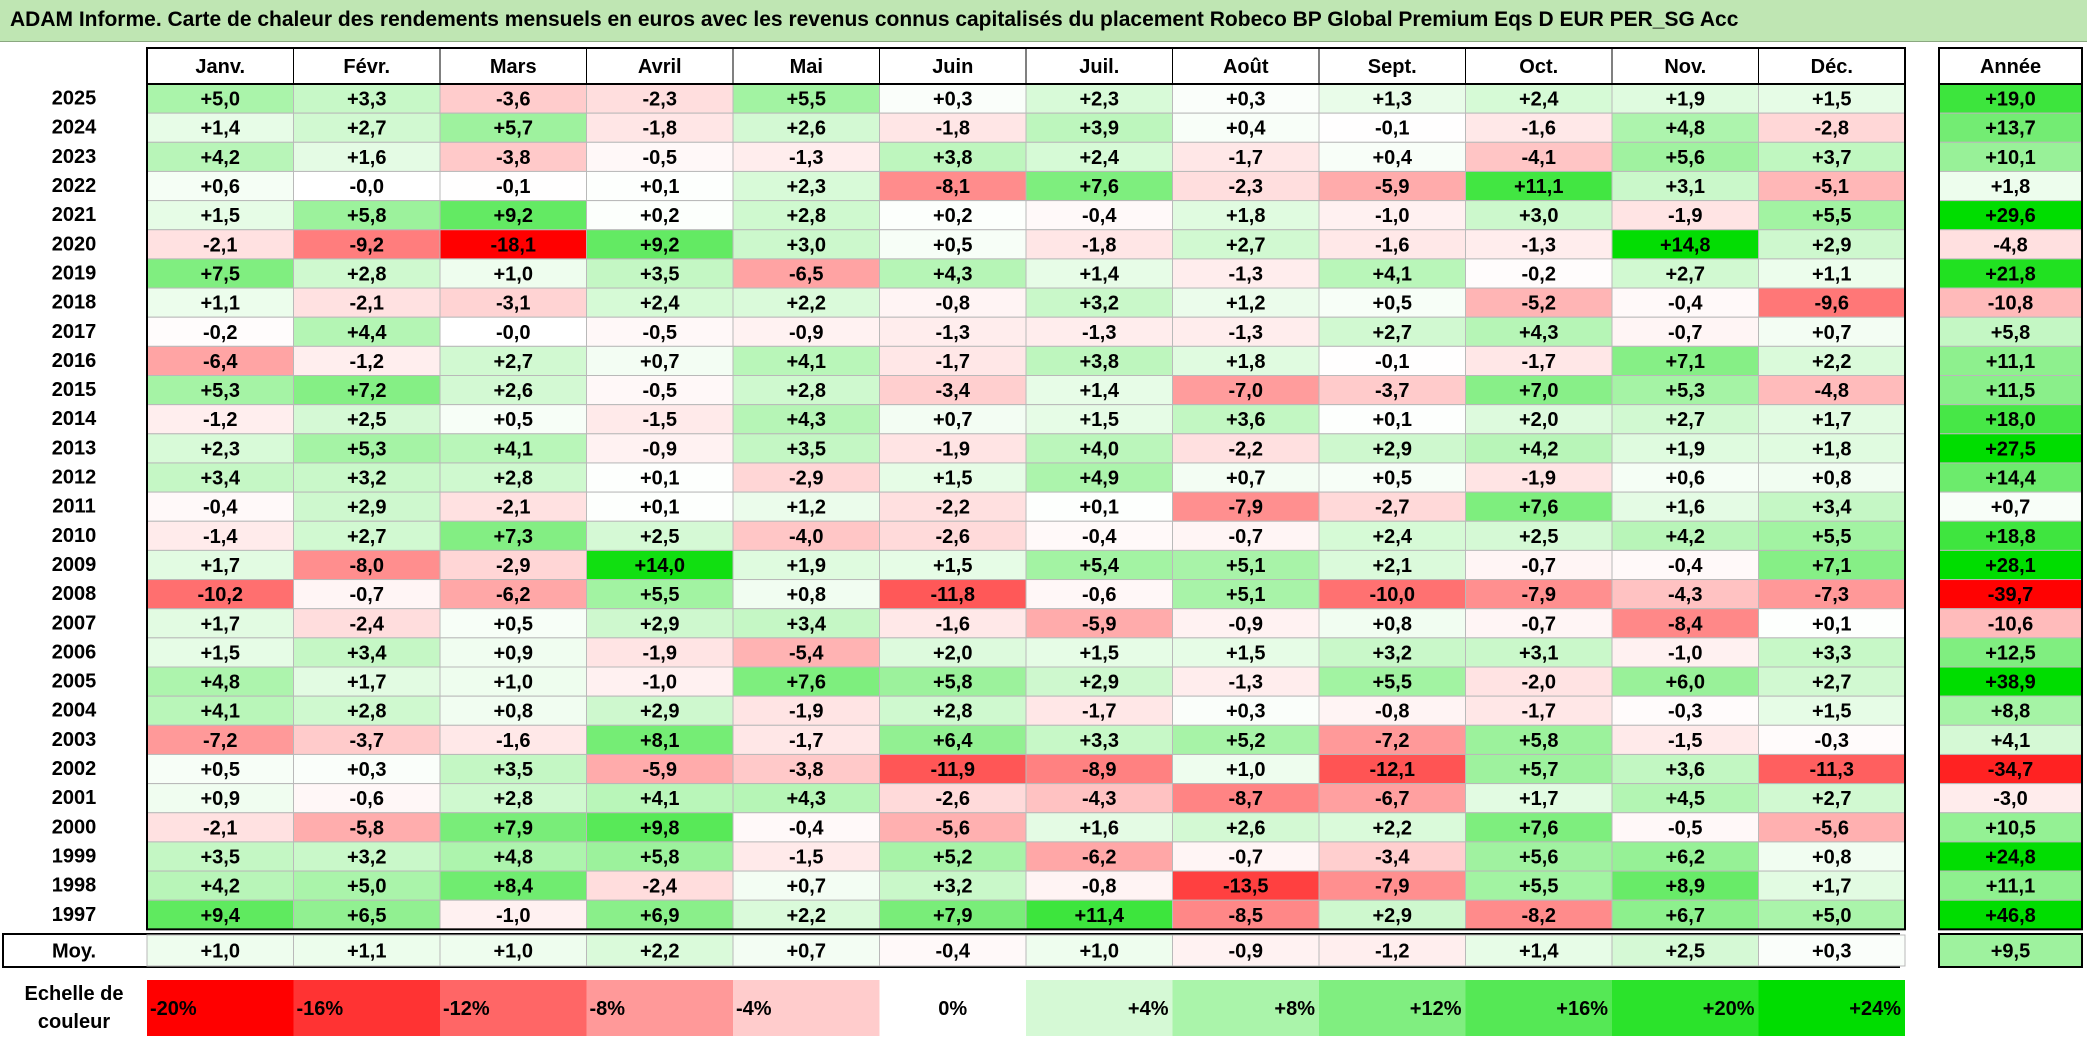 Image resolution: width=2087 pixels, height=1037 pixels. What do you see at coordinates (1832, 67) in the screenshot?
I see `month-header: Déc.` at bounding box center [1832, 67].